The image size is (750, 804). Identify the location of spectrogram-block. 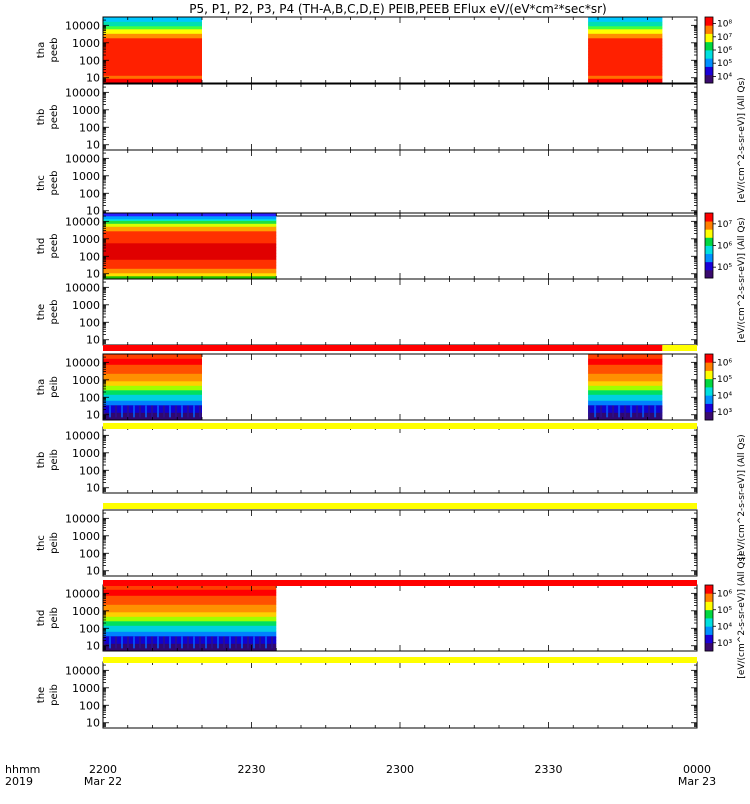
(190, 618).